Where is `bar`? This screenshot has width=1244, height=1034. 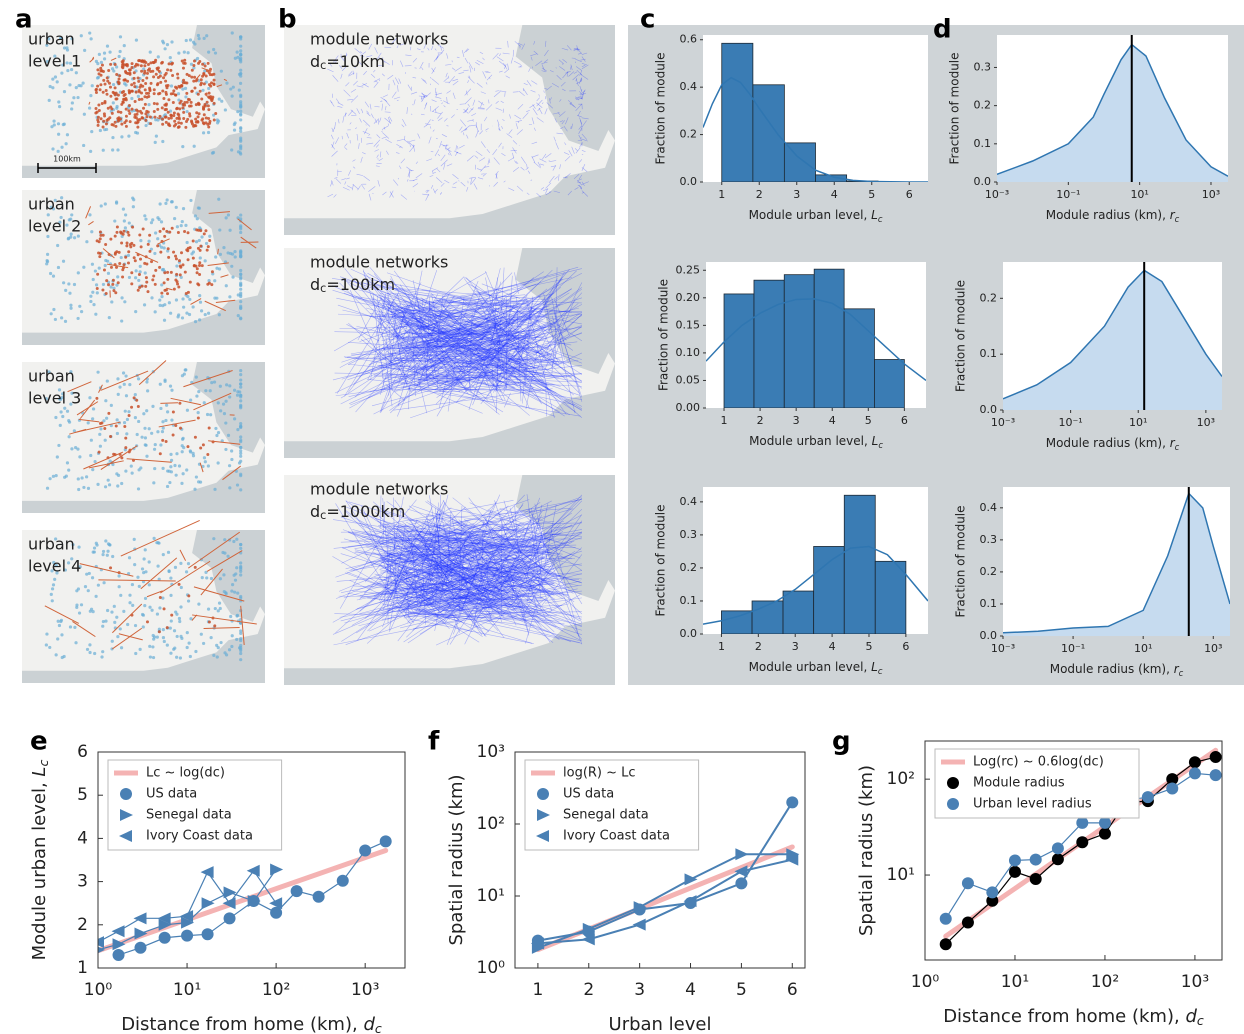 bar is located at coordinates (859, 358).